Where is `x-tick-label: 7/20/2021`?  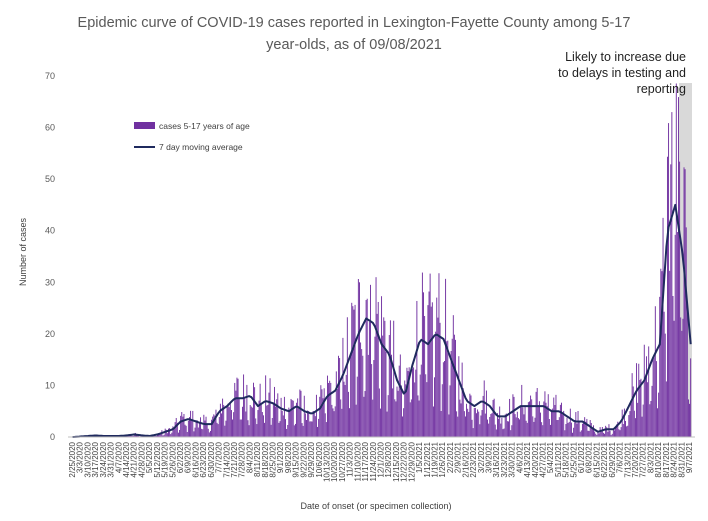
x-tick-label: 7/20/2021 is located at coordinates (635, 459).